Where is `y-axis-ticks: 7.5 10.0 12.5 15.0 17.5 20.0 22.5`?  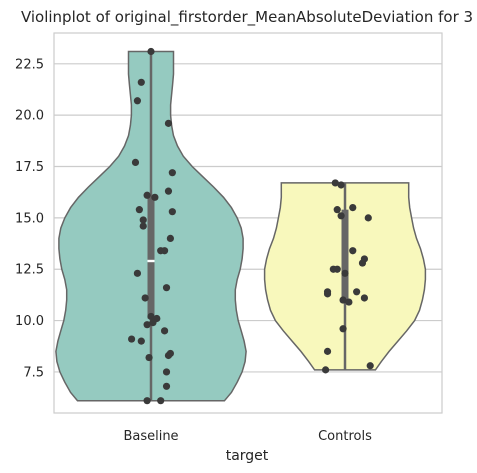
y-axis-ticks: 7.5 10.0 12.5 15.0 17.5 20.0 22.5 is located at coordinates (29, 218).